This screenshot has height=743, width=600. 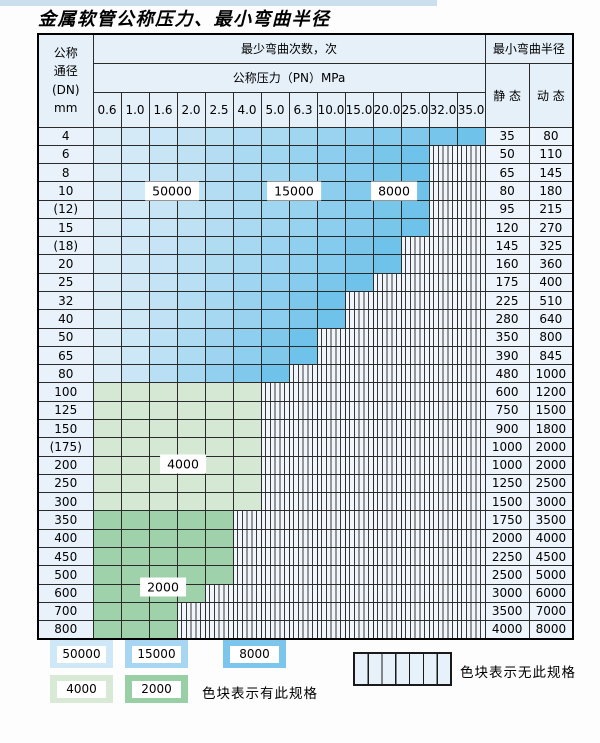 What do you see at coordinates (551, 264) in the screenshot?
I see `dynamic-radius-cell: 360` at bounding box center [551, 264].